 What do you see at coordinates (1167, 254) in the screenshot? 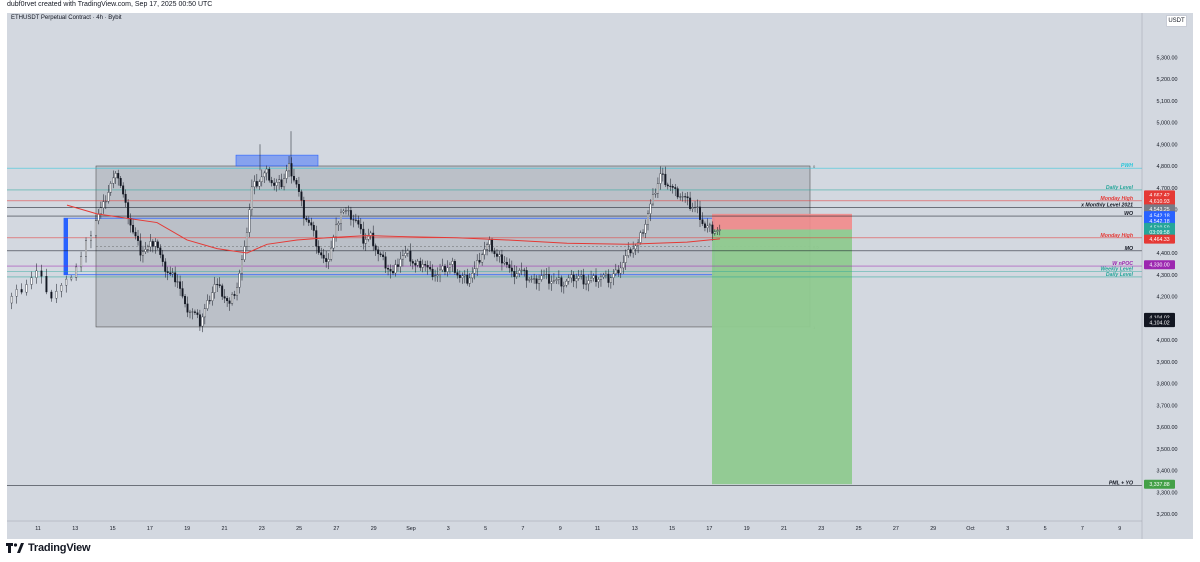
I see `price-tick-label: 4,400.00` at bounding box center [1167, 254].